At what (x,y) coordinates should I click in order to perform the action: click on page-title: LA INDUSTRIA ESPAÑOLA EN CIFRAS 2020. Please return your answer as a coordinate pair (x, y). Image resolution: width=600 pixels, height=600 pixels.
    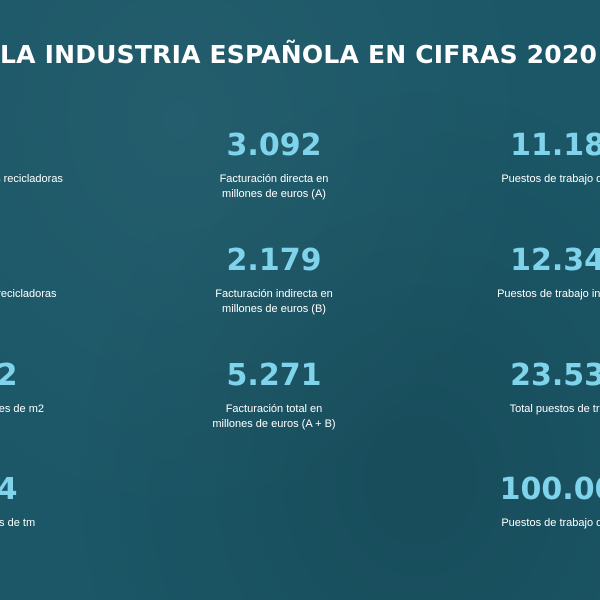
    Looking at the image, I should click on (299, 54).